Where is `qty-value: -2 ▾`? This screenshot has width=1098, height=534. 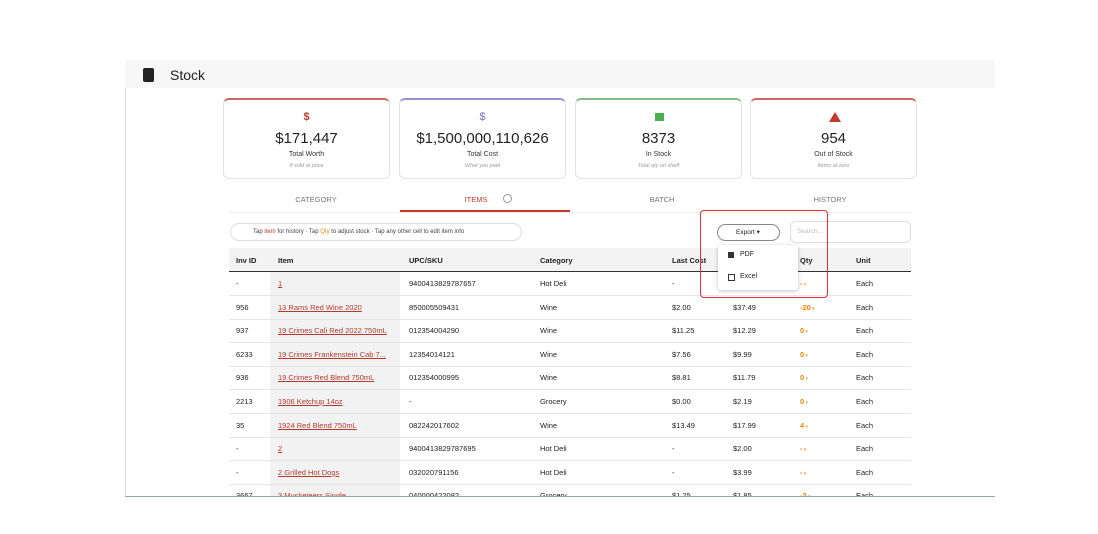
qty-value: -2 ▾ is located at coordinates (805, 493).